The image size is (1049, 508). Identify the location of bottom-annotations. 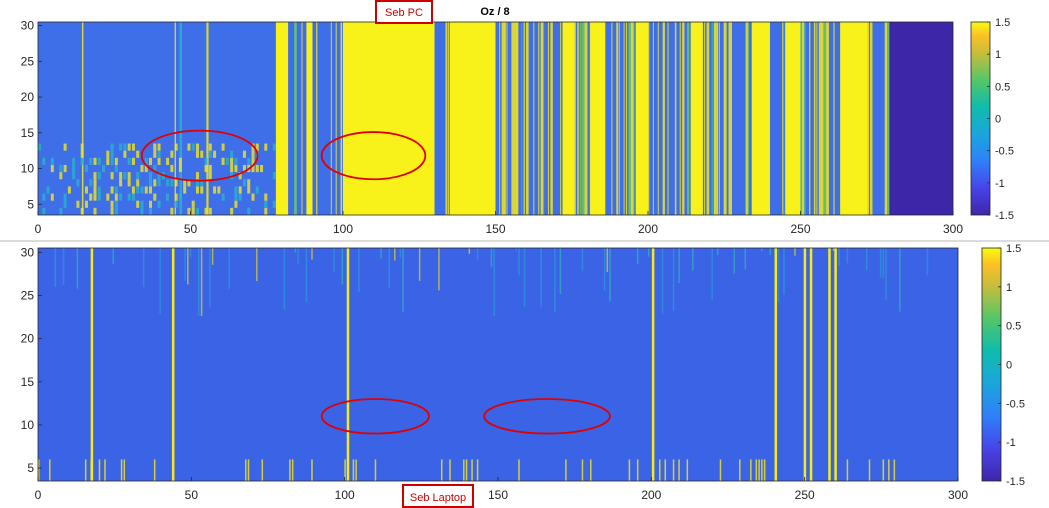
(465, 416).